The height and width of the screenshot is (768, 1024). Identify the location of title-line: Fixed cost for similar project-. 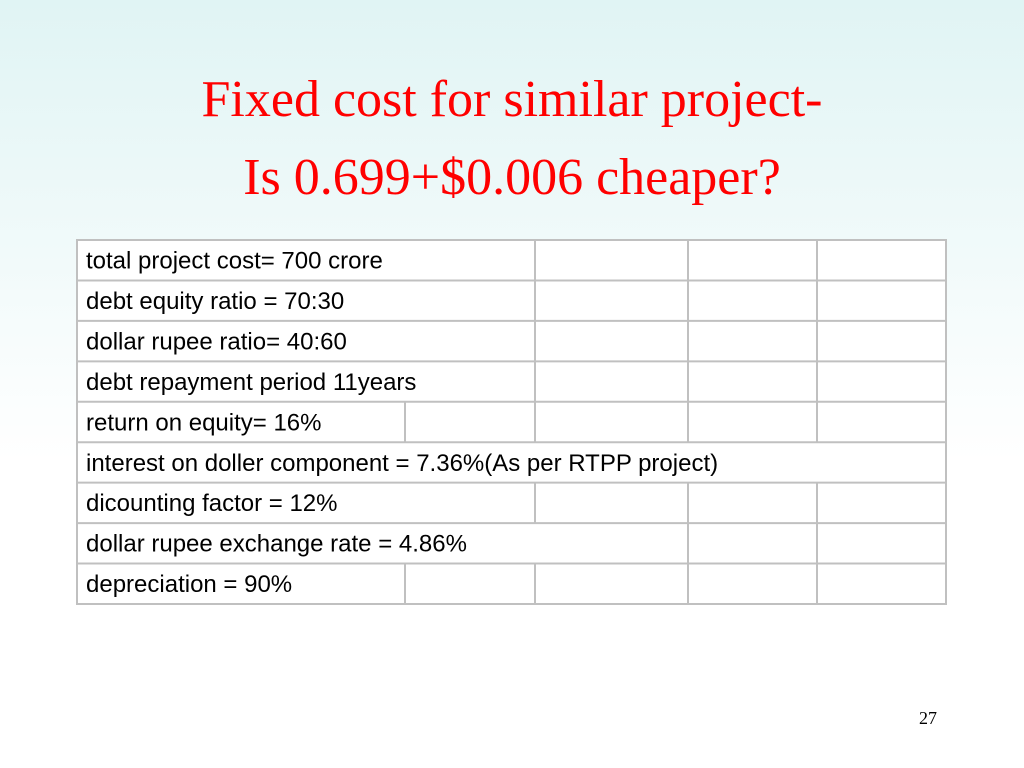
(512, 99).